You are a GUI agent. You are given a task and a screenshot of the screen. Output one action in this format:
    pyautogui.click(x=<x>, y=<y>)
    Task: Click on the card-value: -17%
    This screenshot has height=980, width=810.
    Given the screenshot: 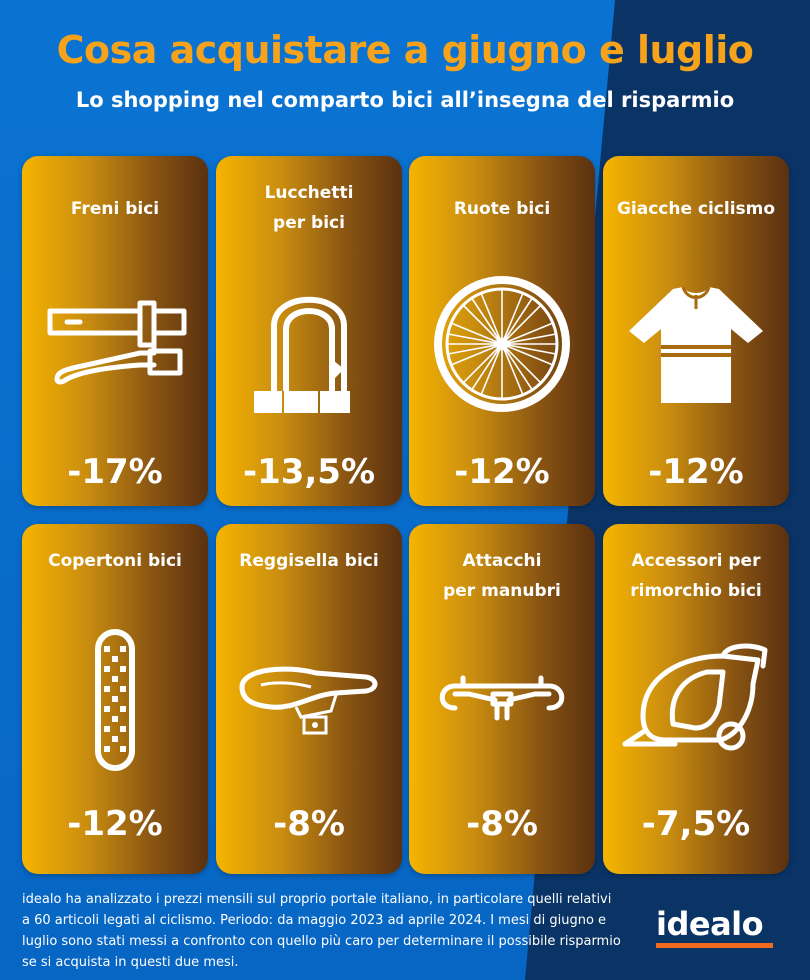 What is the action you would take?
    pyautogui.click(x=115, y=472)
    